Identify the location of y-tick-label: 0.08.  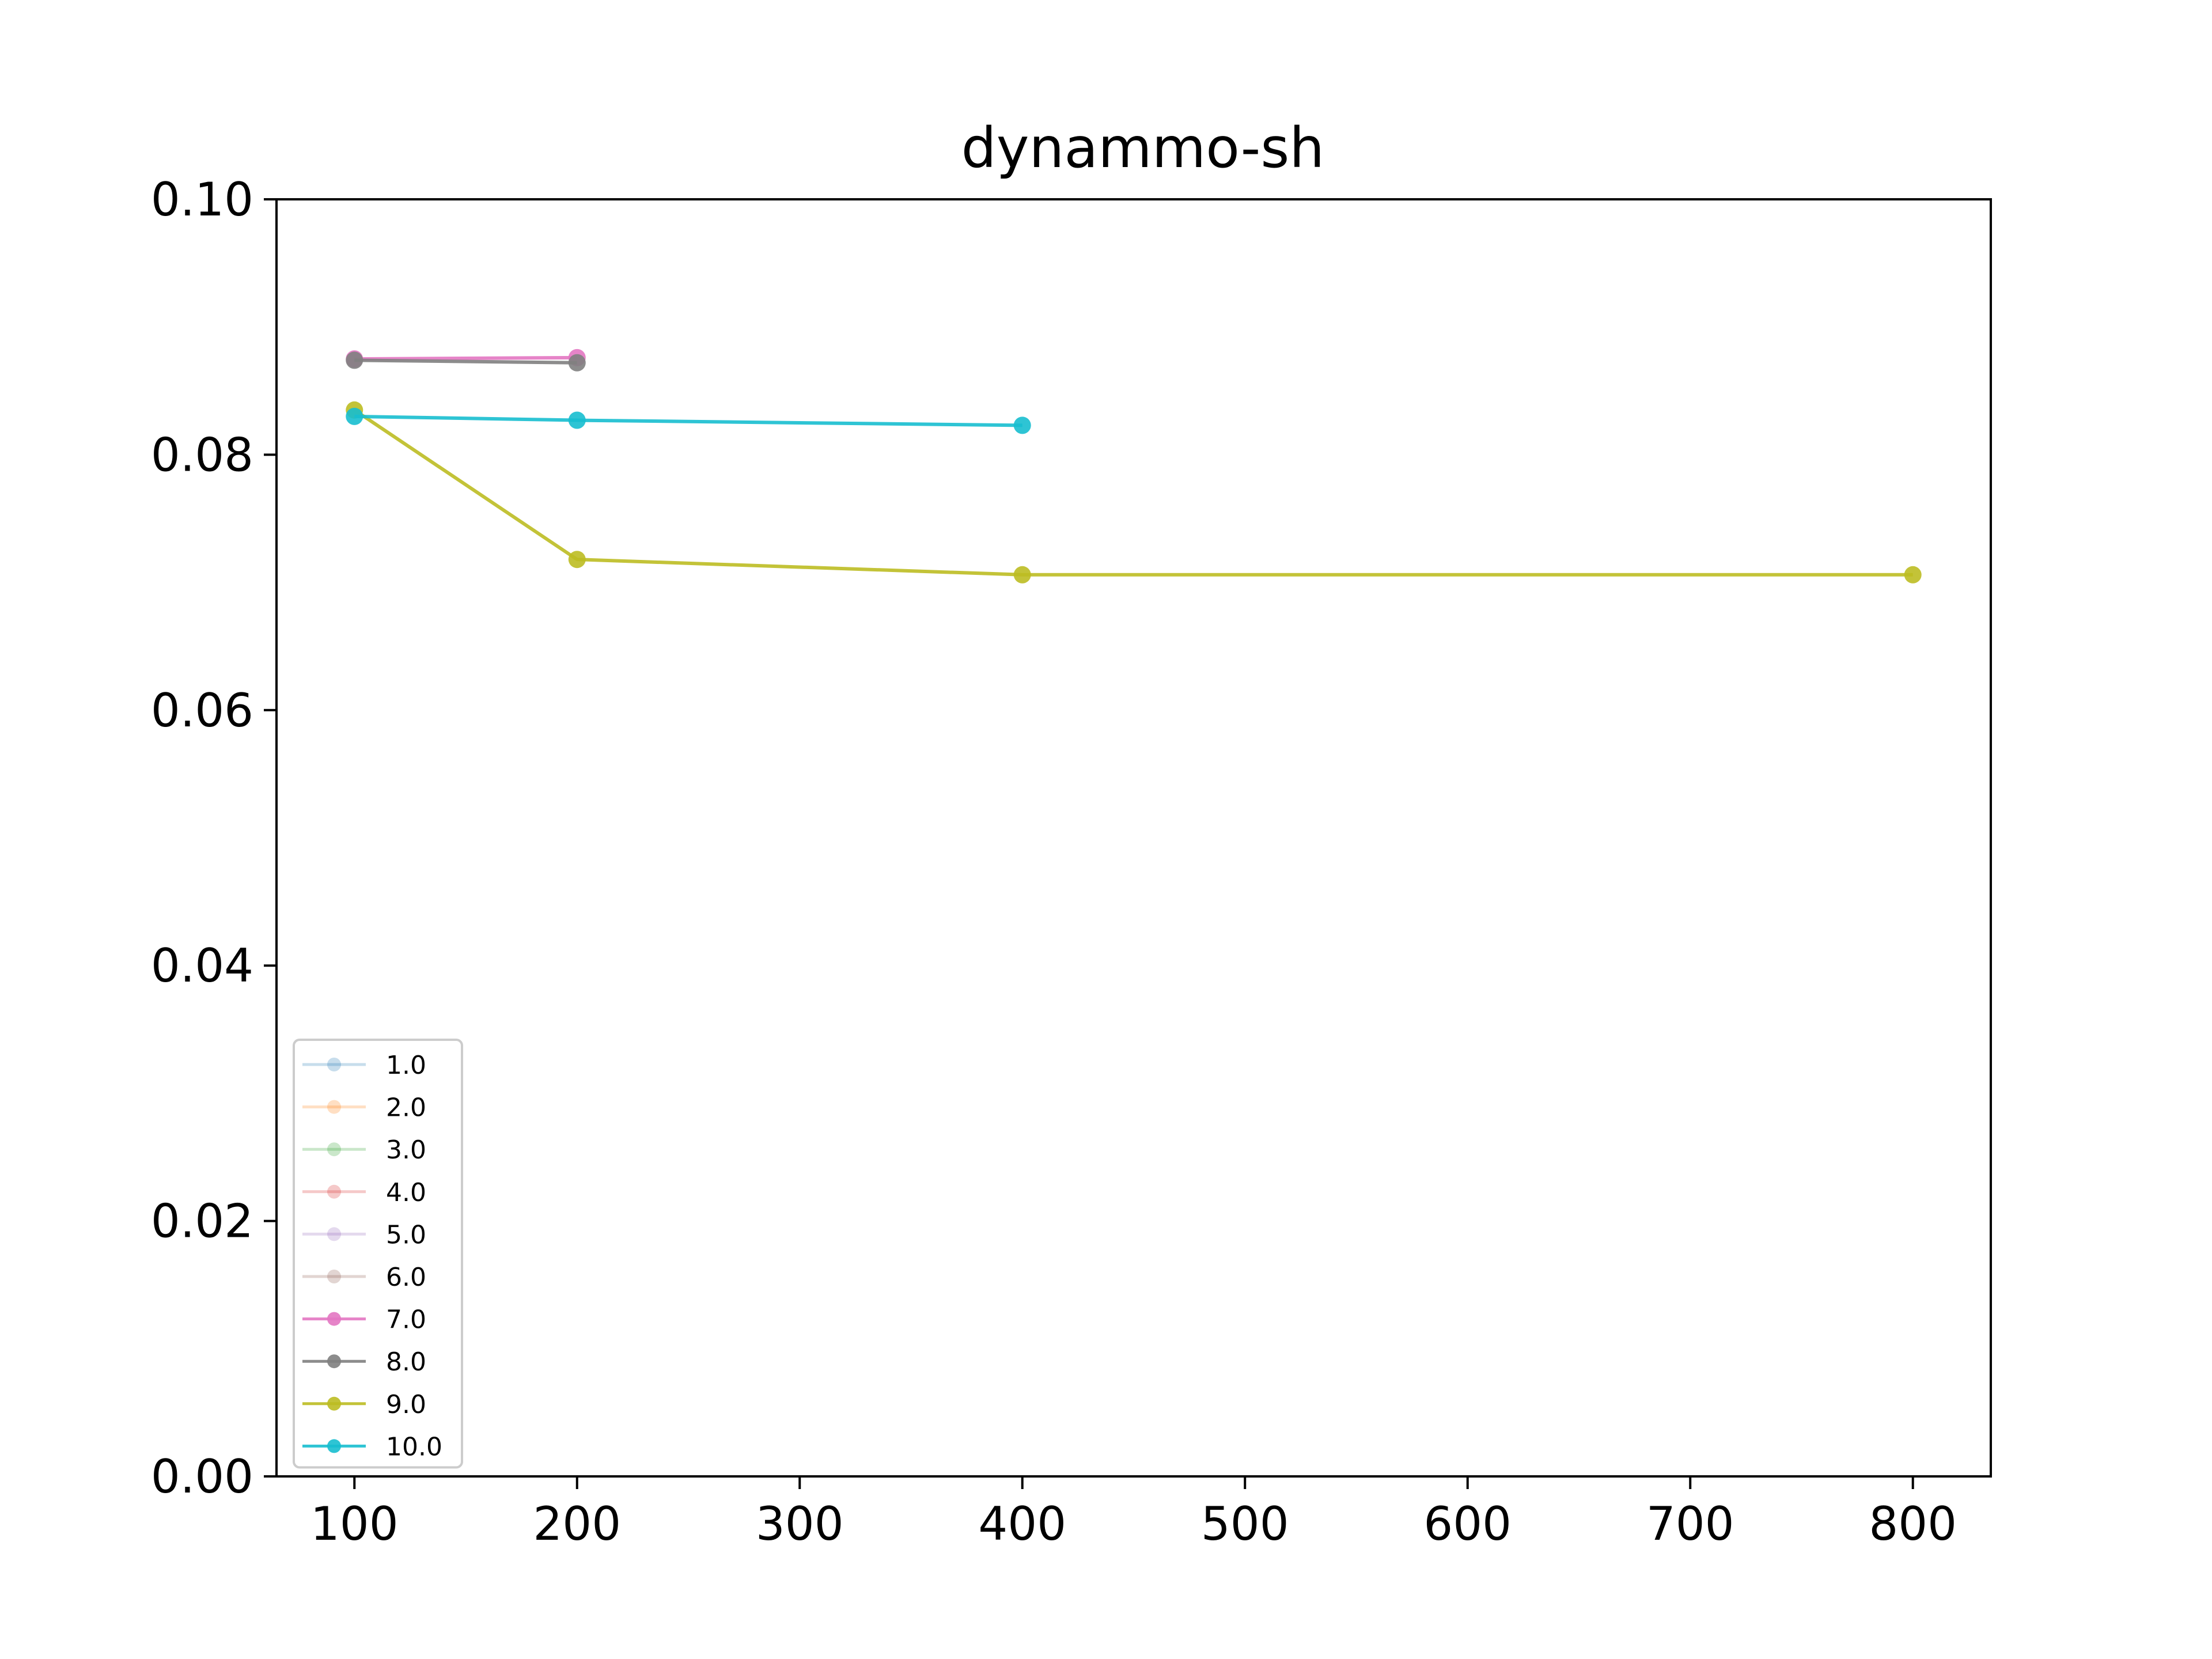
(202, 455).